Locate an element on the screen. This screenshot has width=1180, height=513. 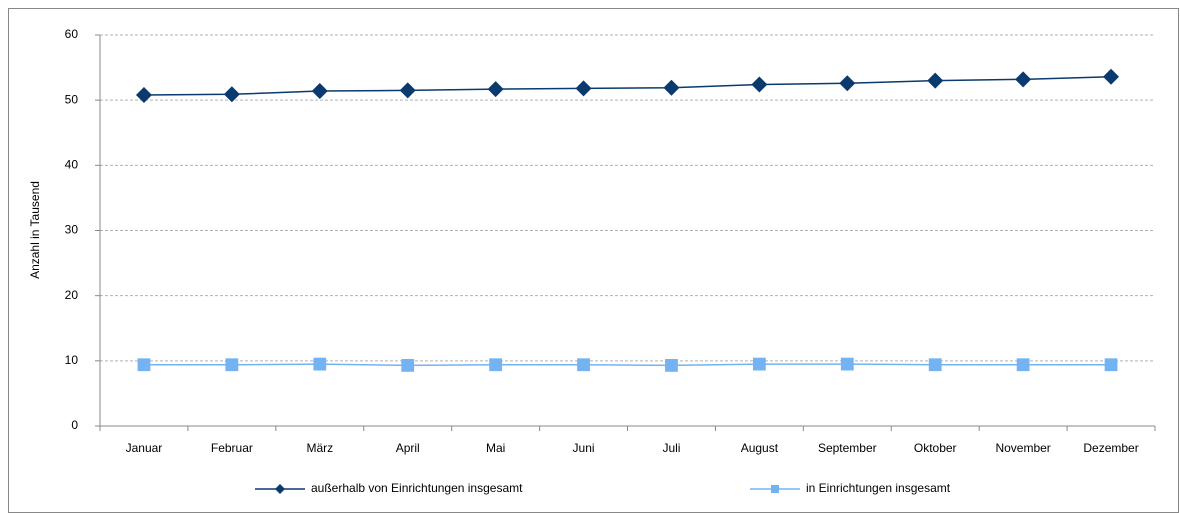
x-tick-label: Oktober is located at coordinates (935, 448).